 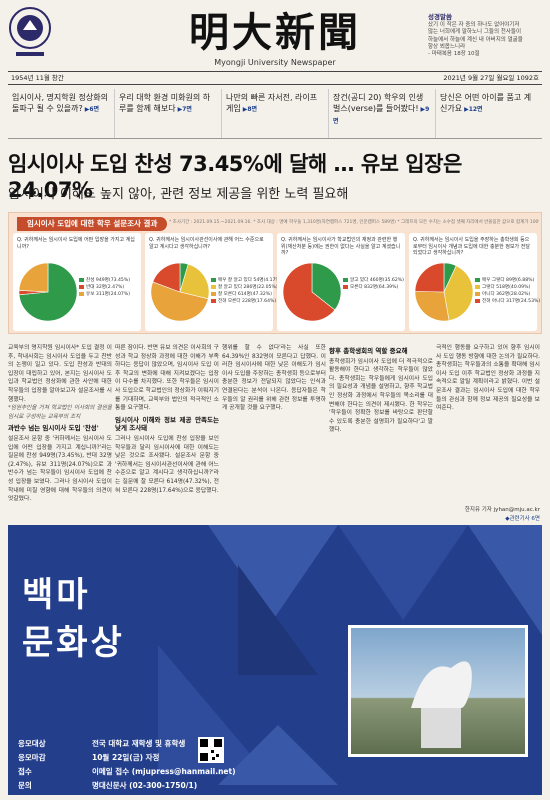 What do you see at coordinates (53, 428) in the screenshot?
I see `article-subheading: 과반수 넘는 임시이사 도입 '찬성'` at bounding box center [53, 428].